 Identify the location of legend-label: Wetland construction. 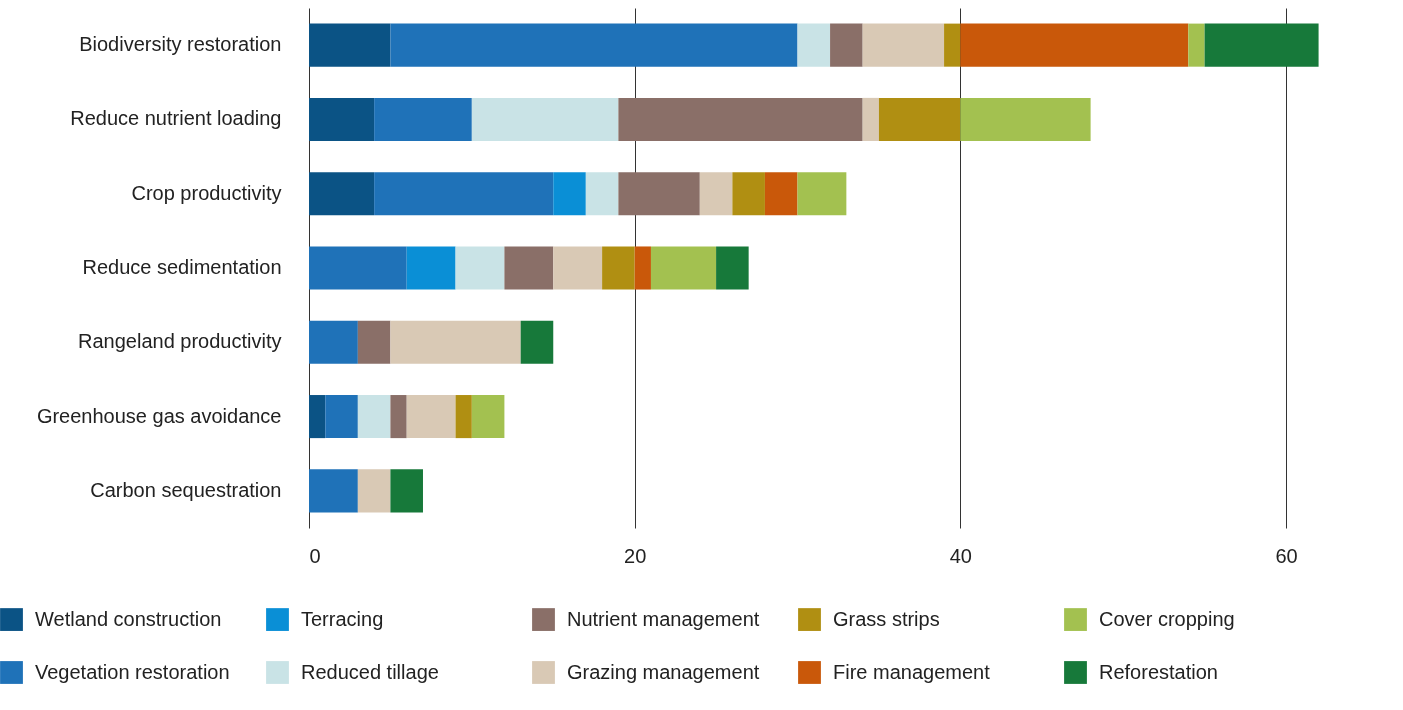
(128, 618).